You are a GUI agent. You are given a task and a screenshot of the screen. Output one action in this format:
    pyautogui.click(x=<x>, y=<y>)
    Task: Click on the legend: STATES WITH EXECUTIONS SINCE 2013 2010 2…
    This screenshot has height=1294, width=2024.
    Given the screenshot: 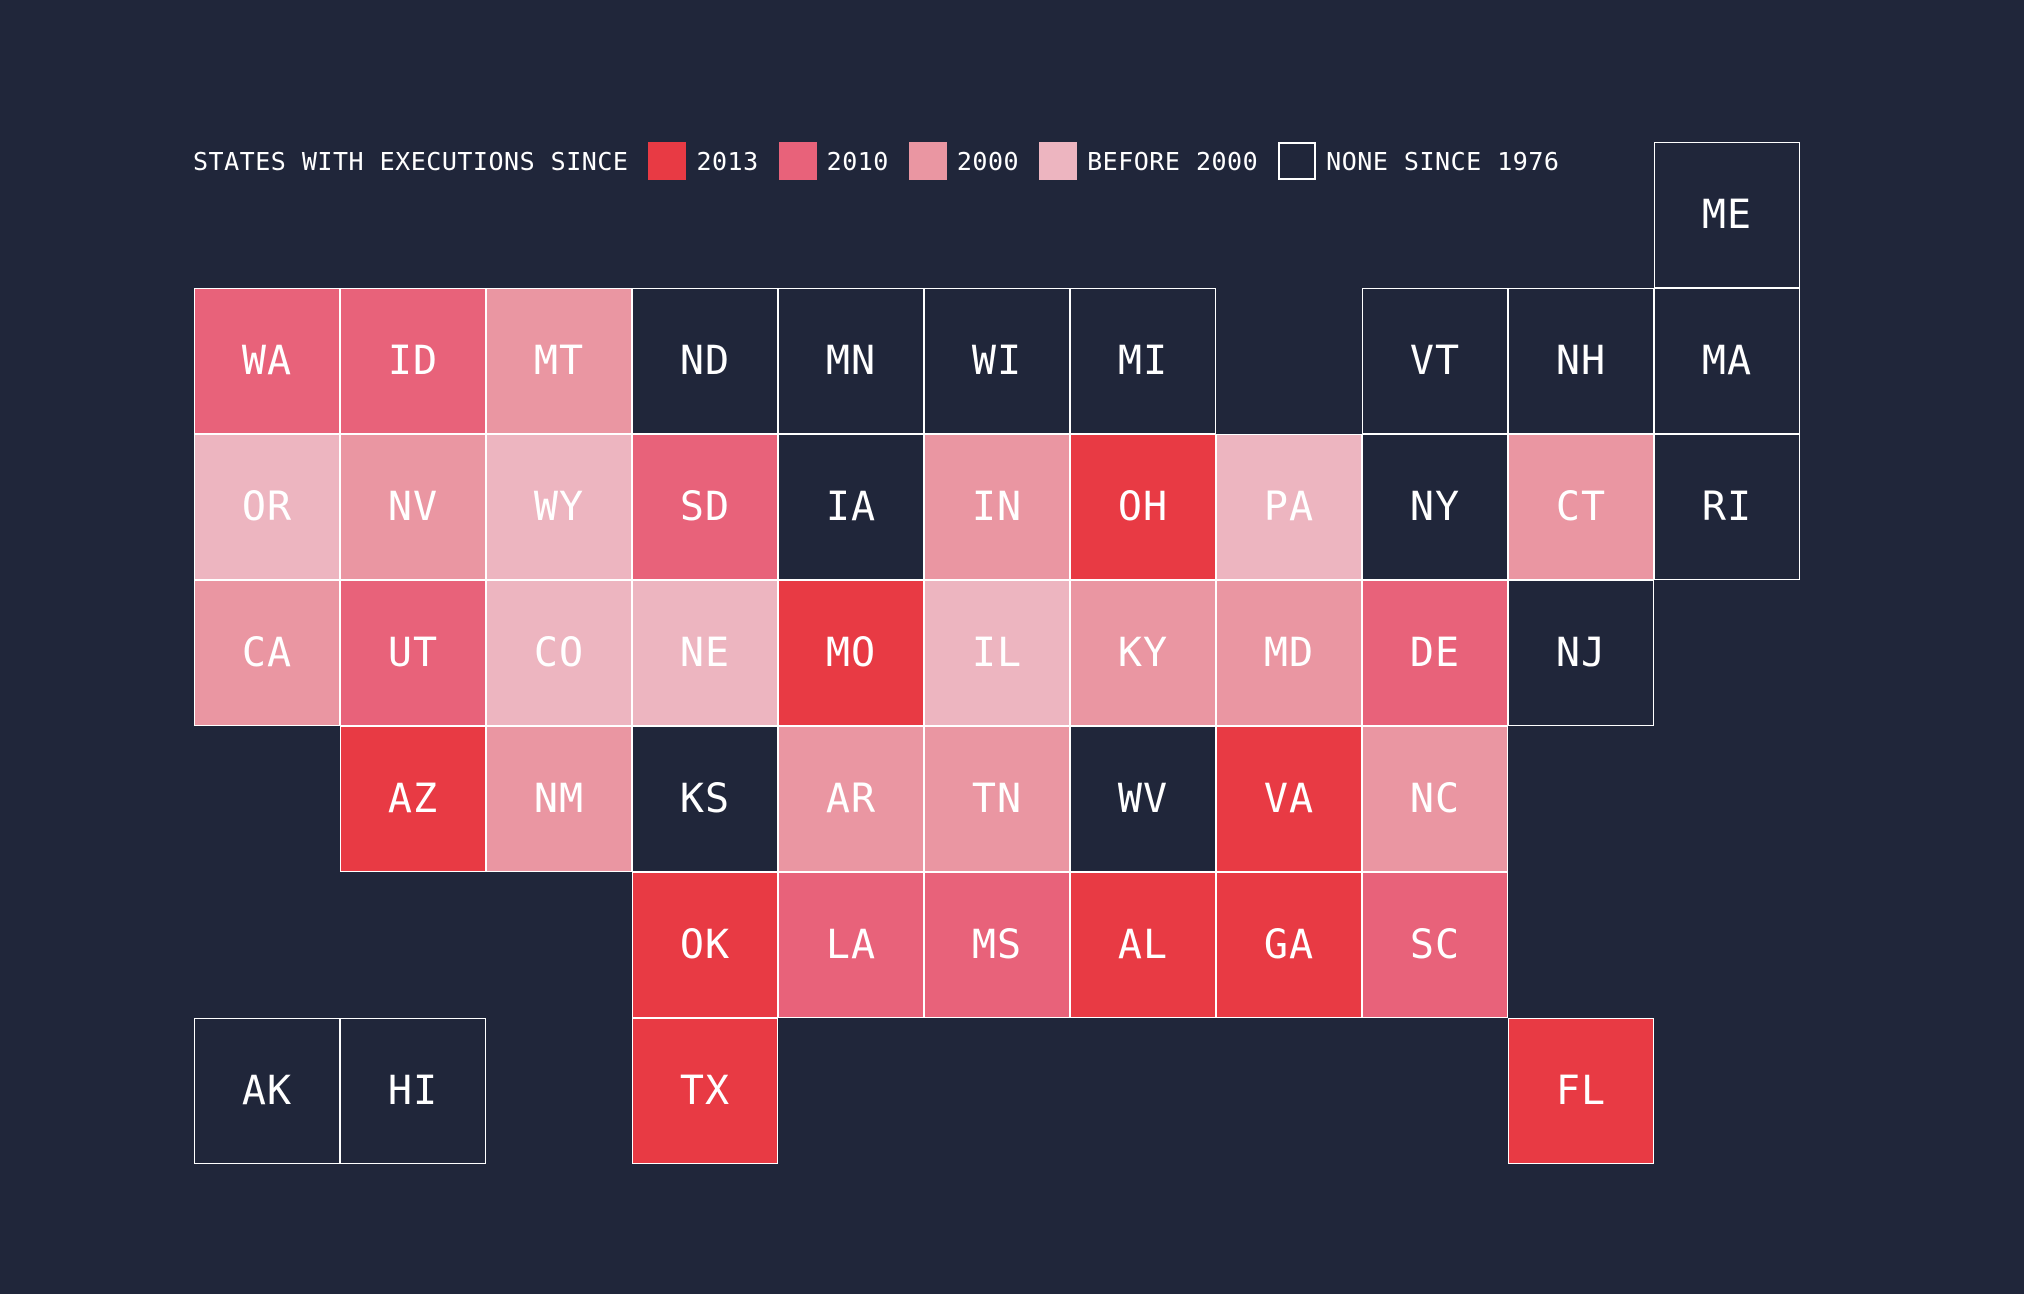 What is the action you would take?
    pyautogui.click(x=886, y=161)
    